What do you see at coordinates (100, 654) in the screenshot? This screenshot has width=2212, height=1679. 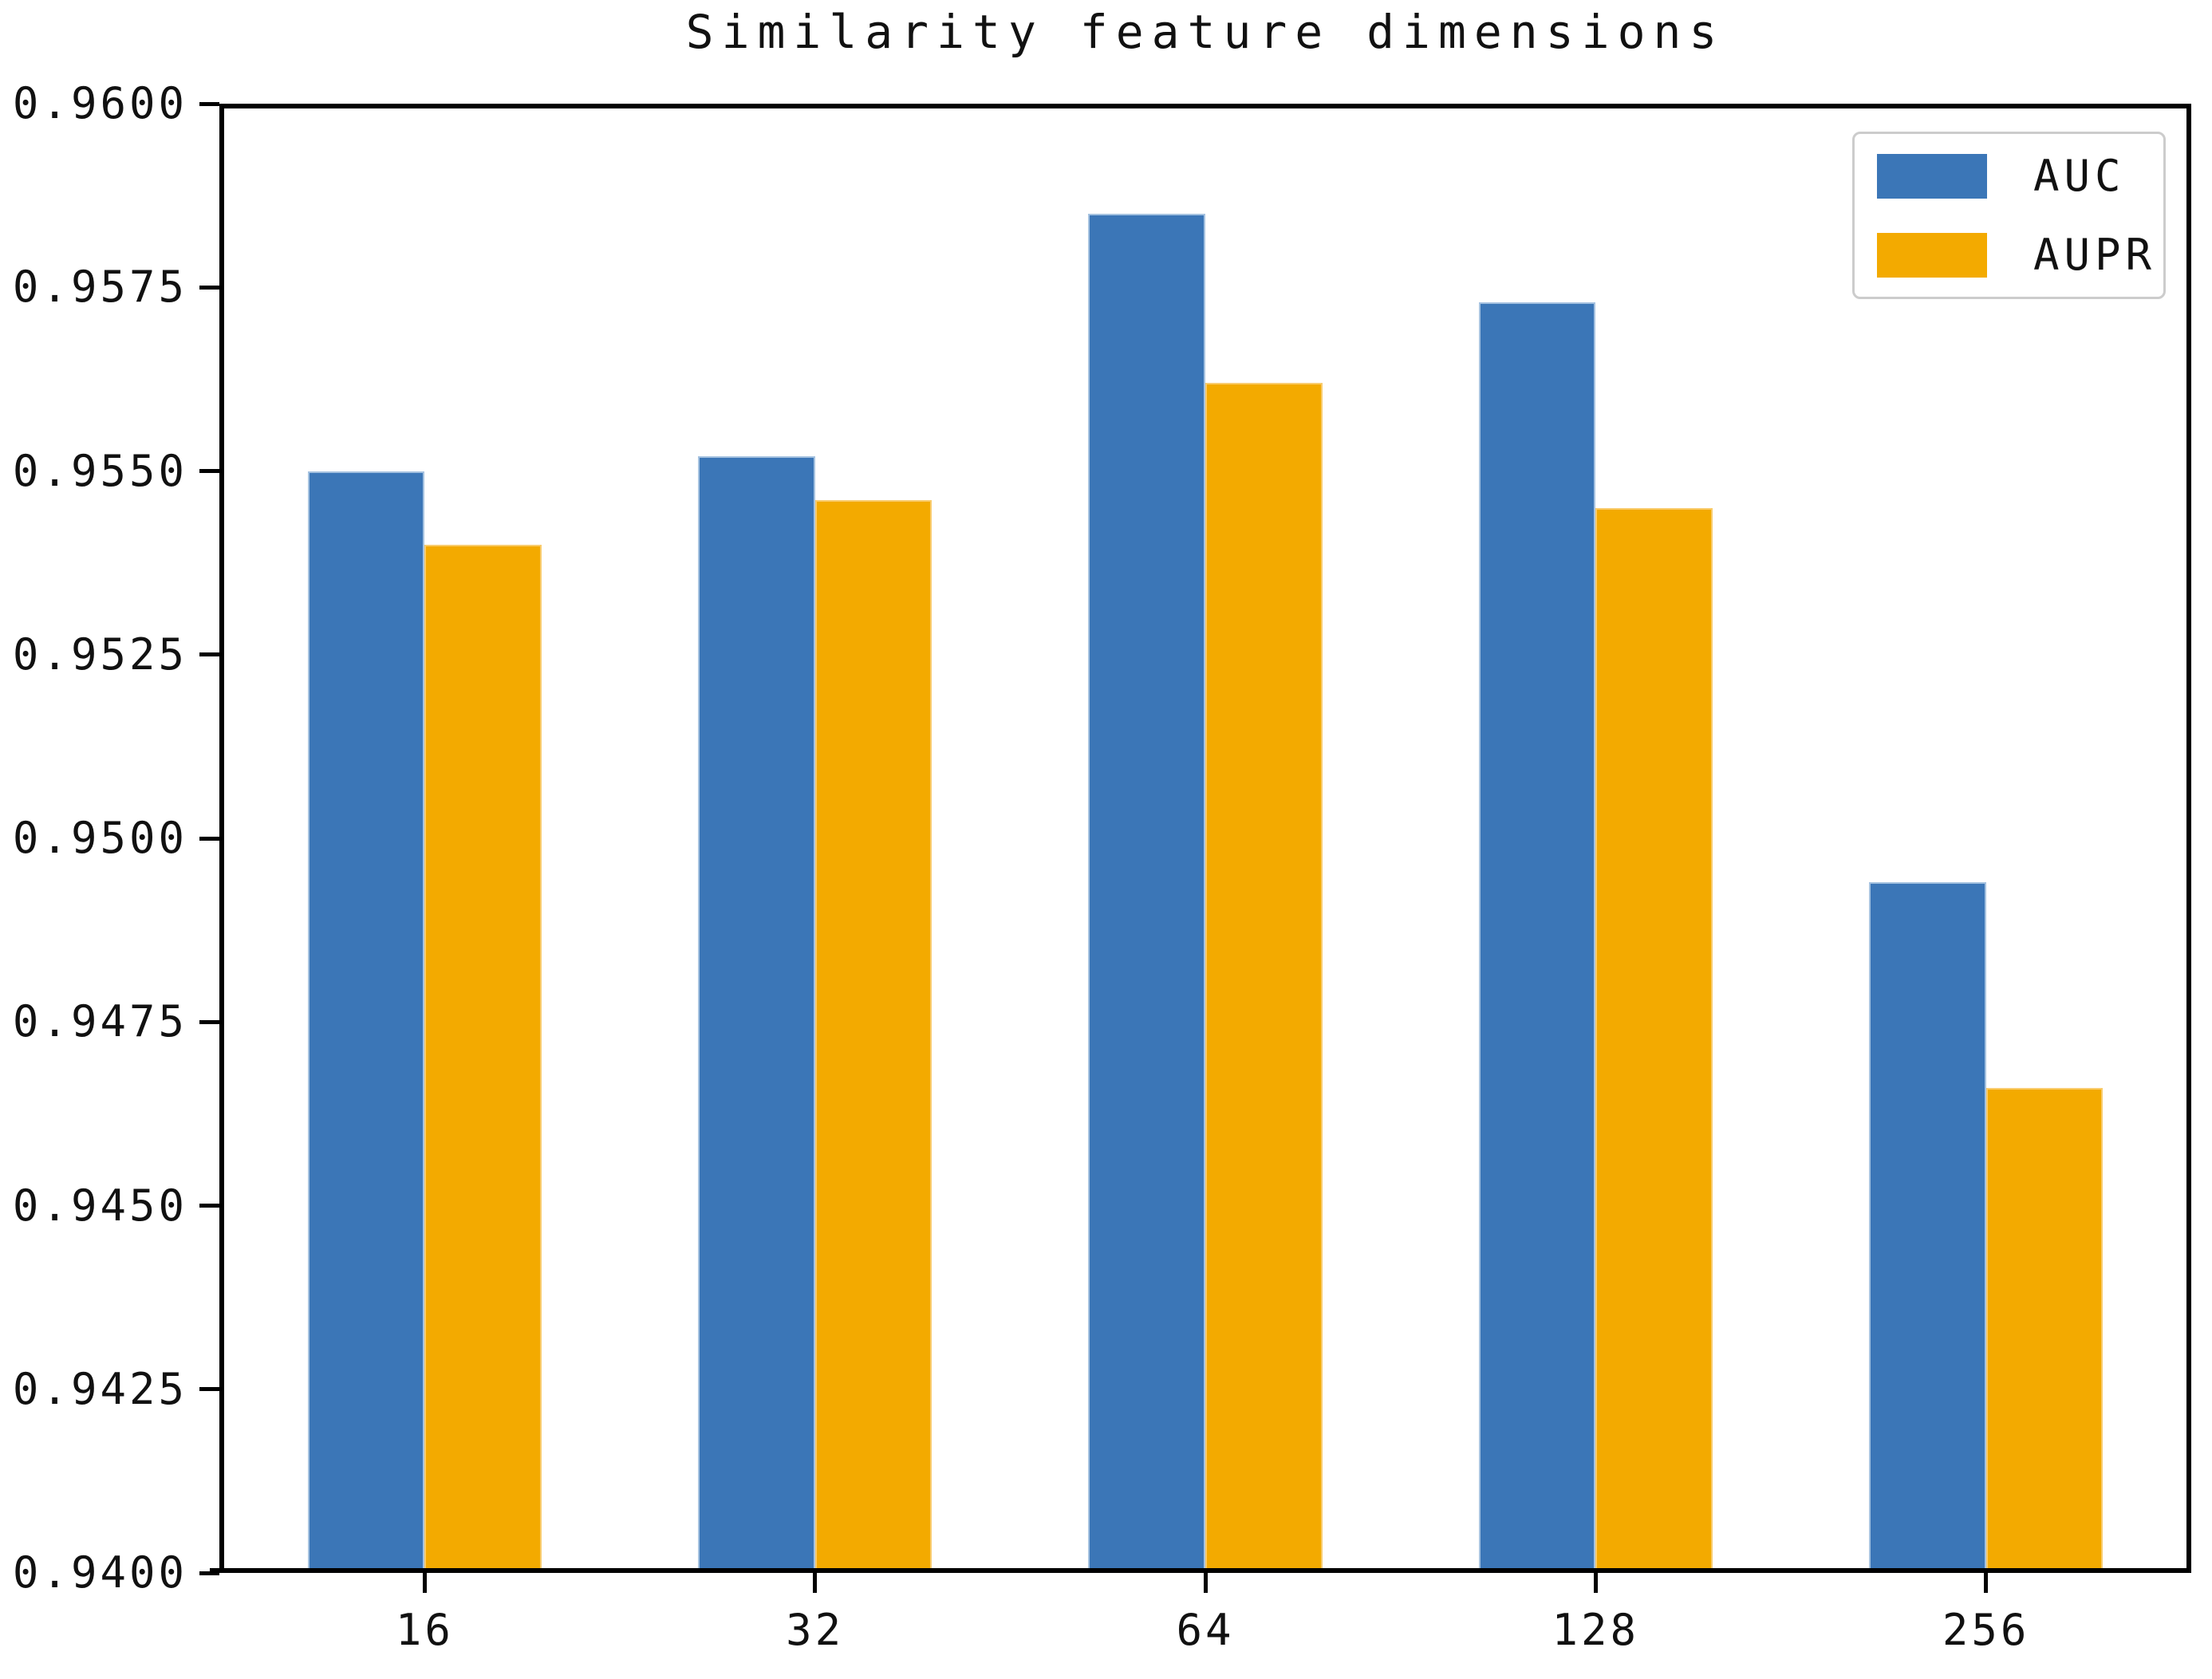 I see `y-tick-label: 0.9525` at bounding box center [100, 654].